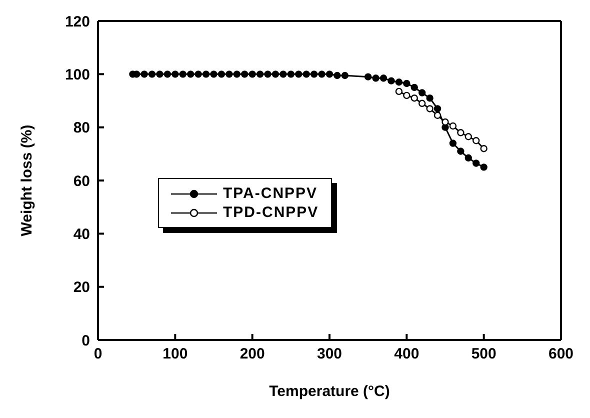 This screenshot has height=418, width=590. Describe the element at coordinates (252, 354) in the screenshot. I see `x-tick-label: 200` at that location.